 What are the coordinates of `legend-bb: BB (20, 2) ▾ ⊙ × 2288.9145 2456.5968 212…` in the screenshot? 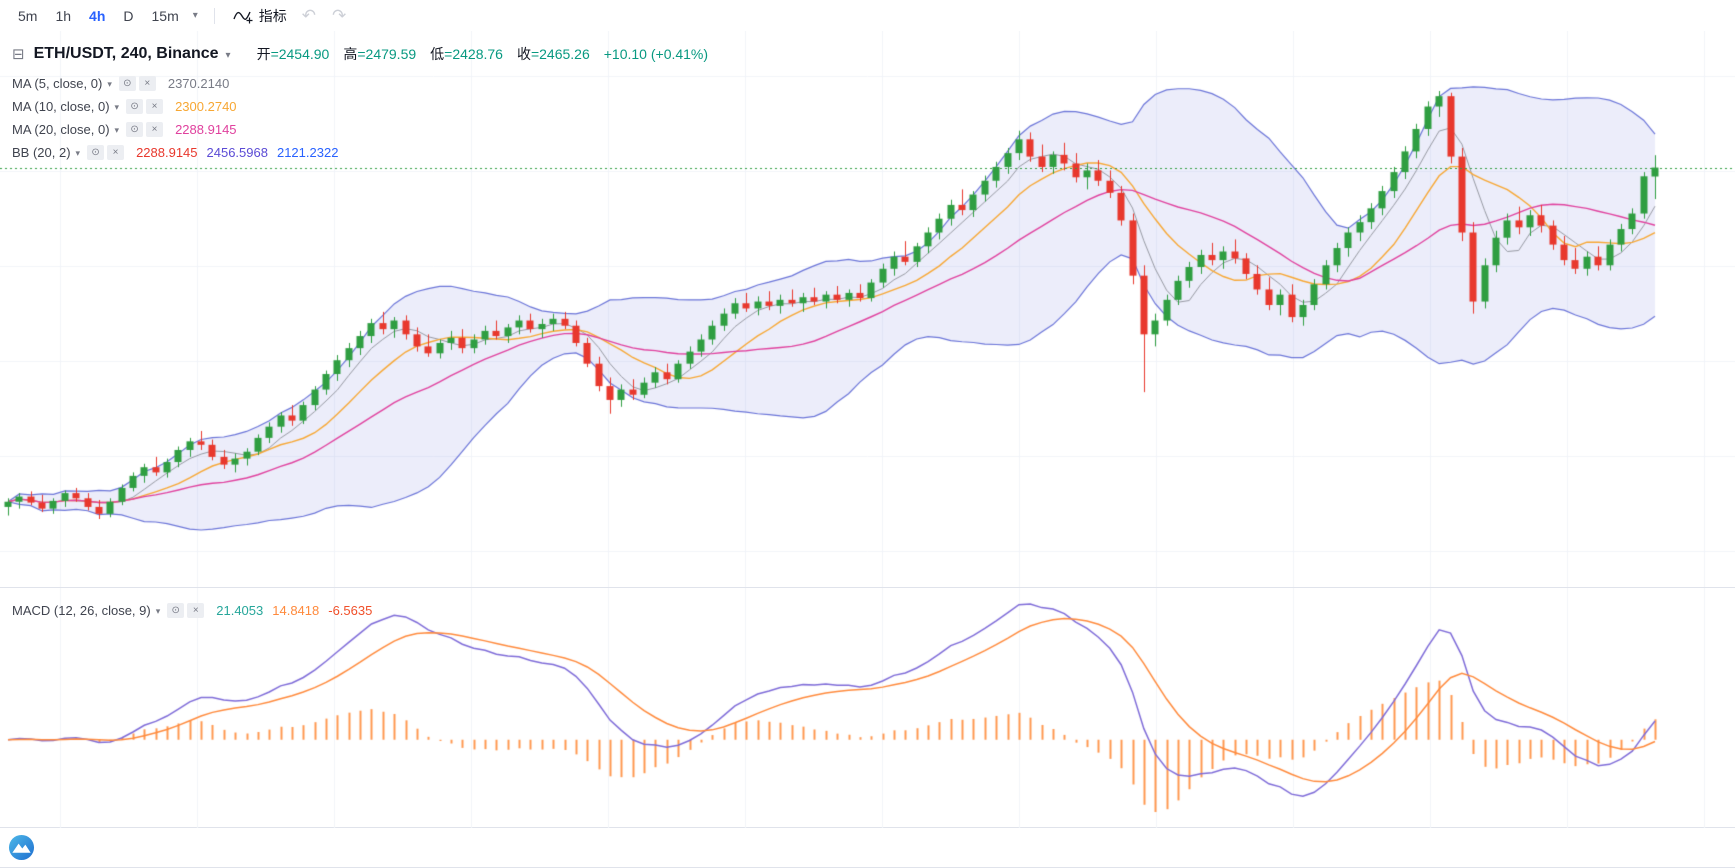 It's located at (360, 152).